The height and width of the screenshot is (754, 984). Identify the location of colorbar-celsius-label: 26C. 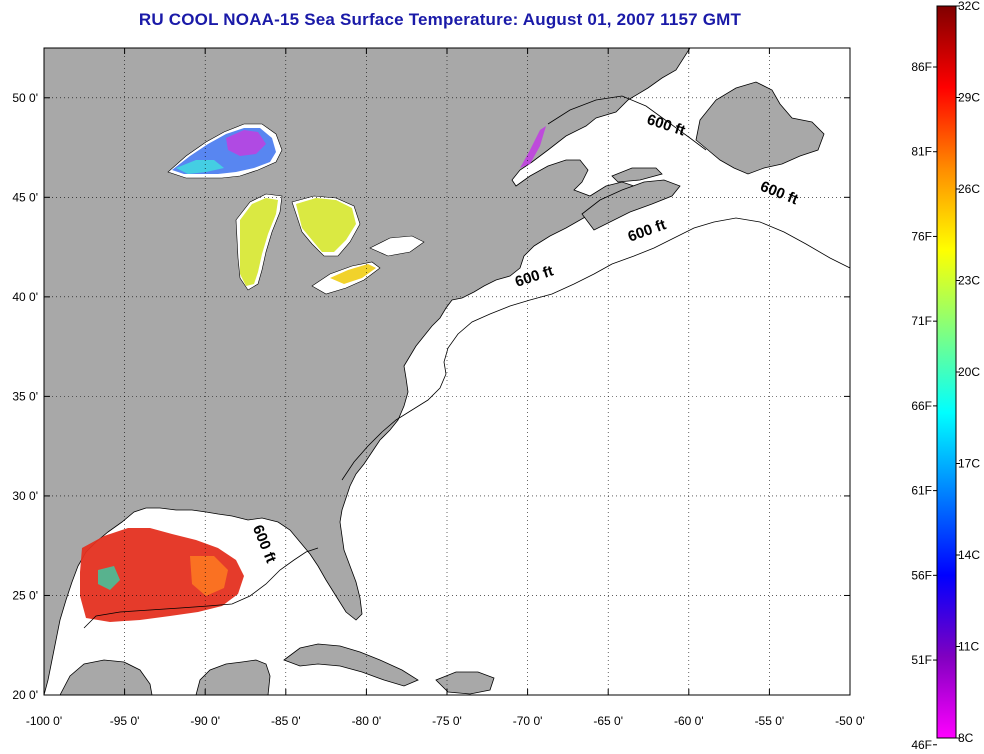
(969, 189).